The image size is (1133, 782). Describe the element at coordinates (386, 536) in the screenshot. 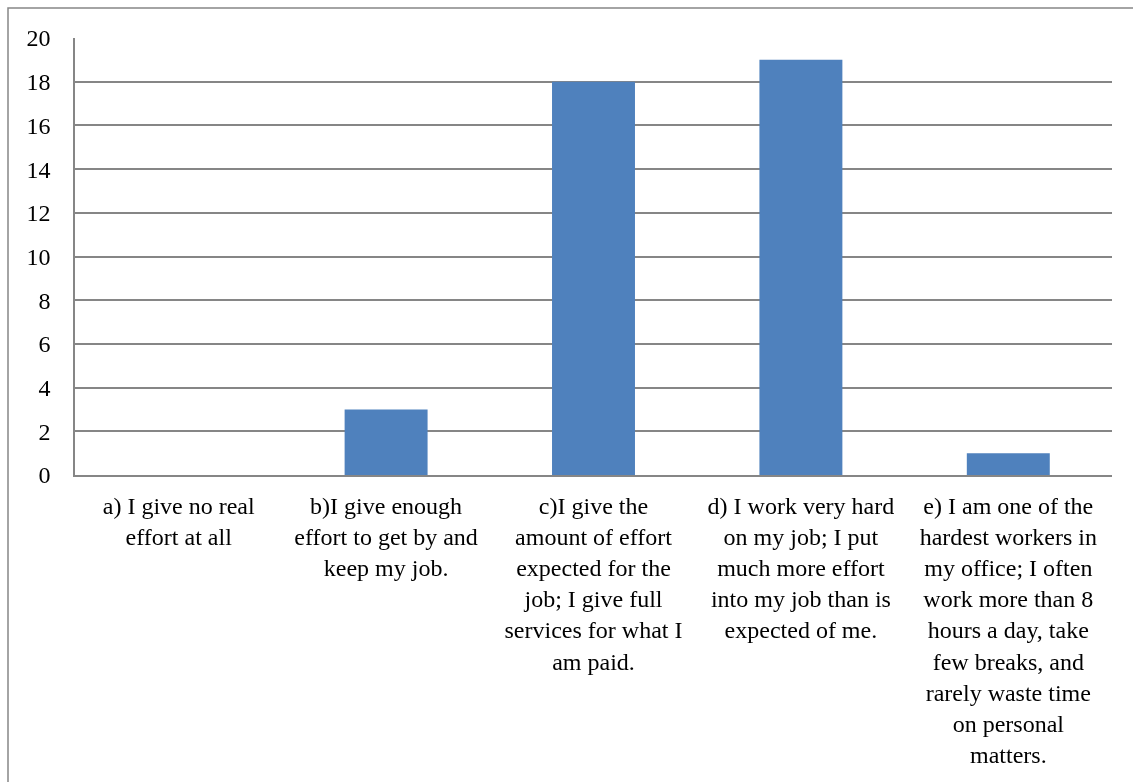

I see `x-tick-label: b)I give enough effort to get by and keep my job.` at that location.